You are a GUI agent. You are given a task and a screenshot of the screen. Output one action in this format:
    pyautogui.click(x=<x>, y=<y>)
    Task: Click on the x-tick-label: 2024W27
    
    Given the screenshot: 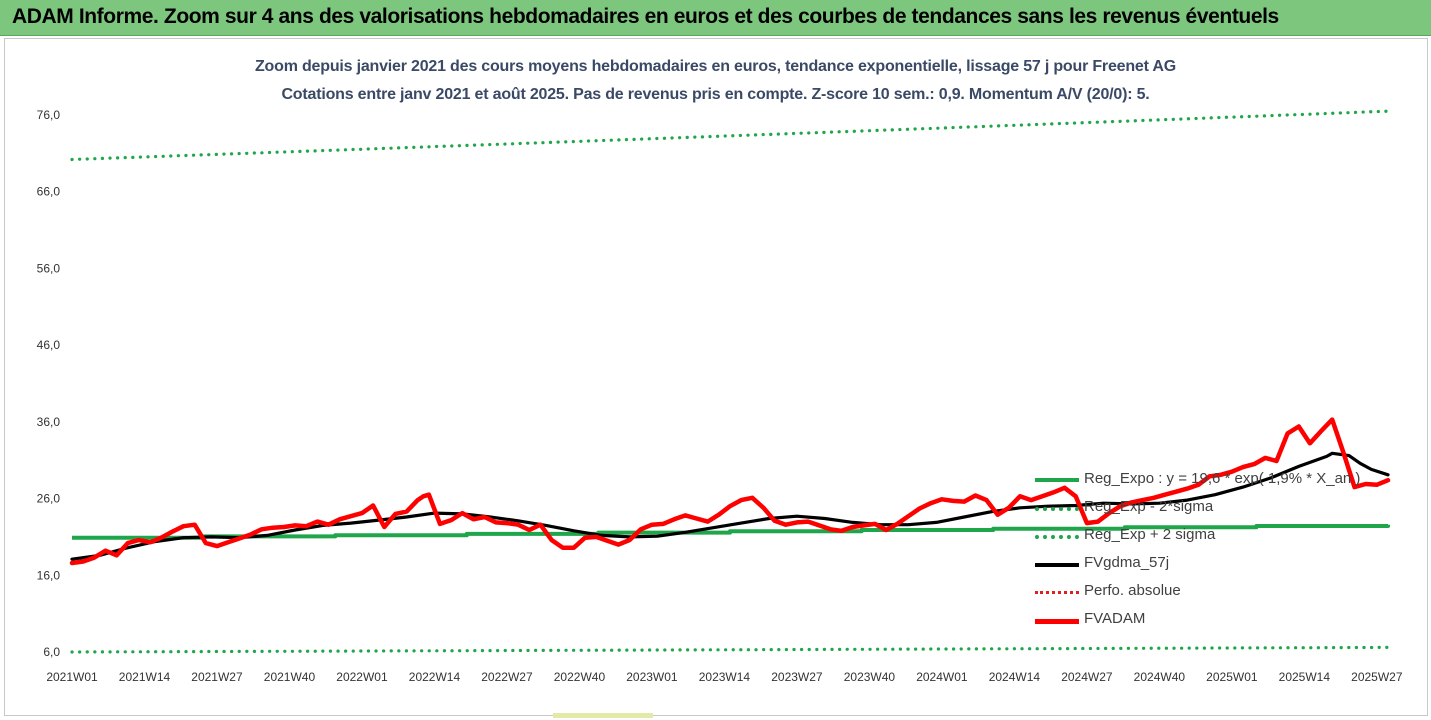 What is the action you would take?
    pyautogui.click(x=1087, y=677)
    